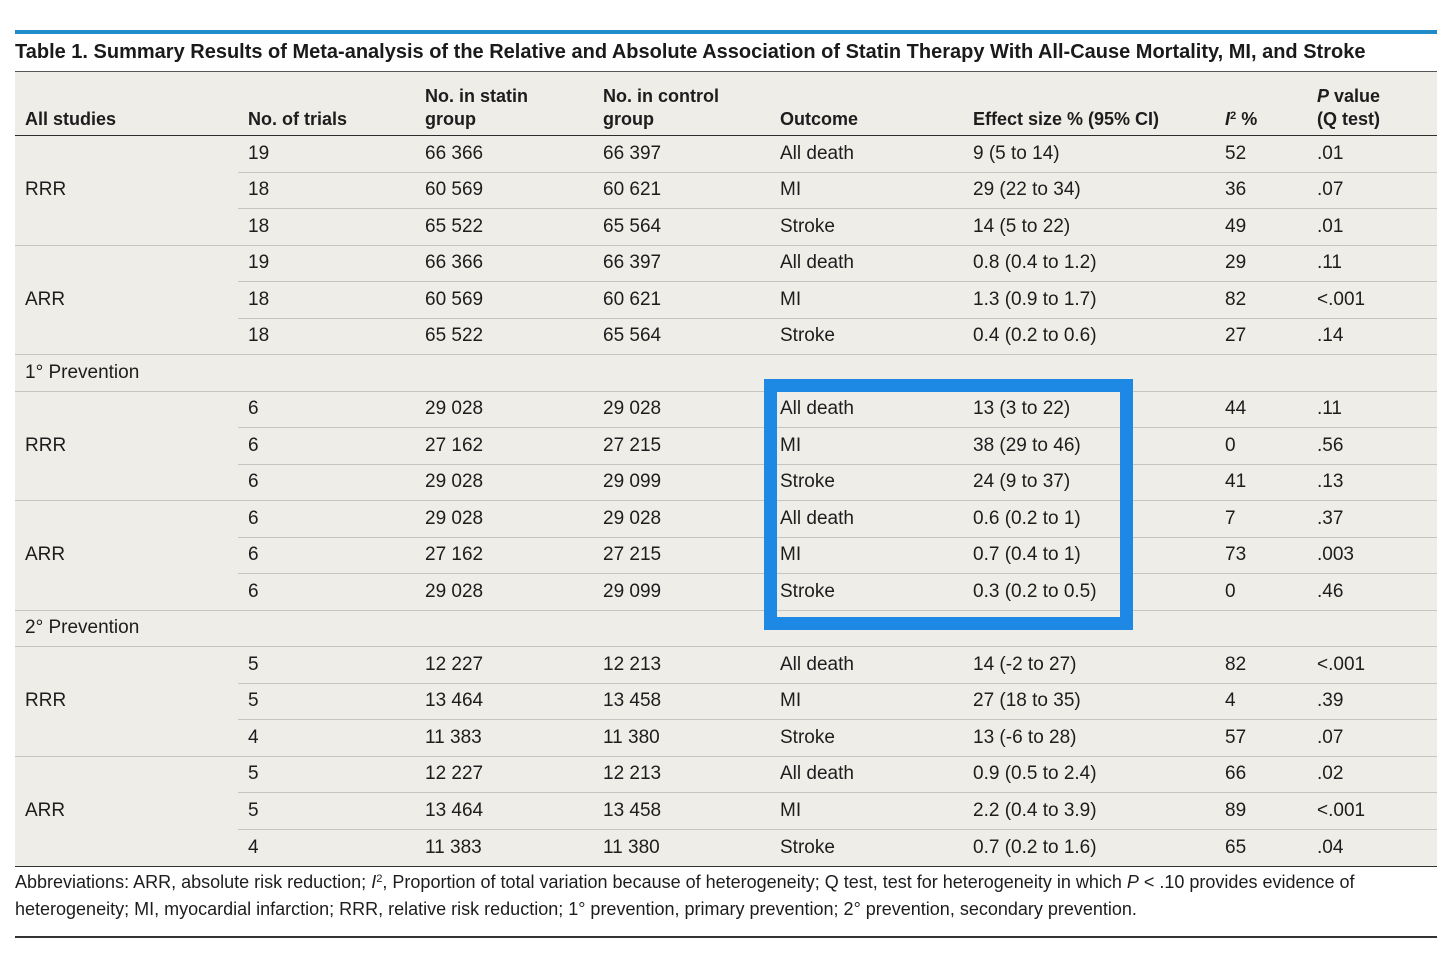 The image size is (1456, 953). Describe the element at coordinates (1035, 847) in the screenshot. I see `table-cell-effect: 0.7 (0.2 to 1.6)` at that location.